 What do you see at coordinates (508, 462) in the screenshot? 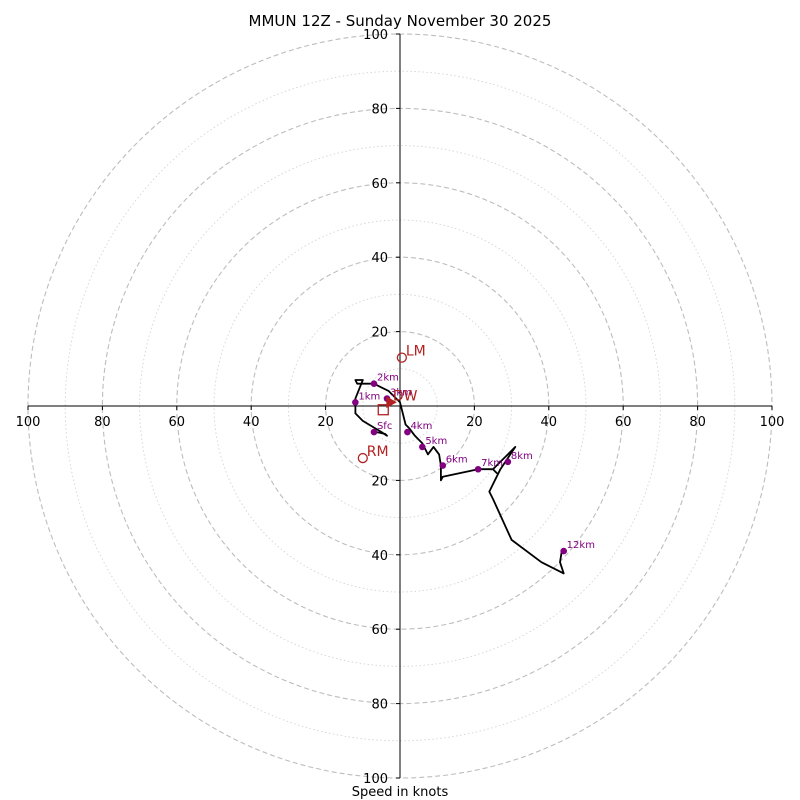
I see `height-marker-8km` at bounding box center [508, 462].